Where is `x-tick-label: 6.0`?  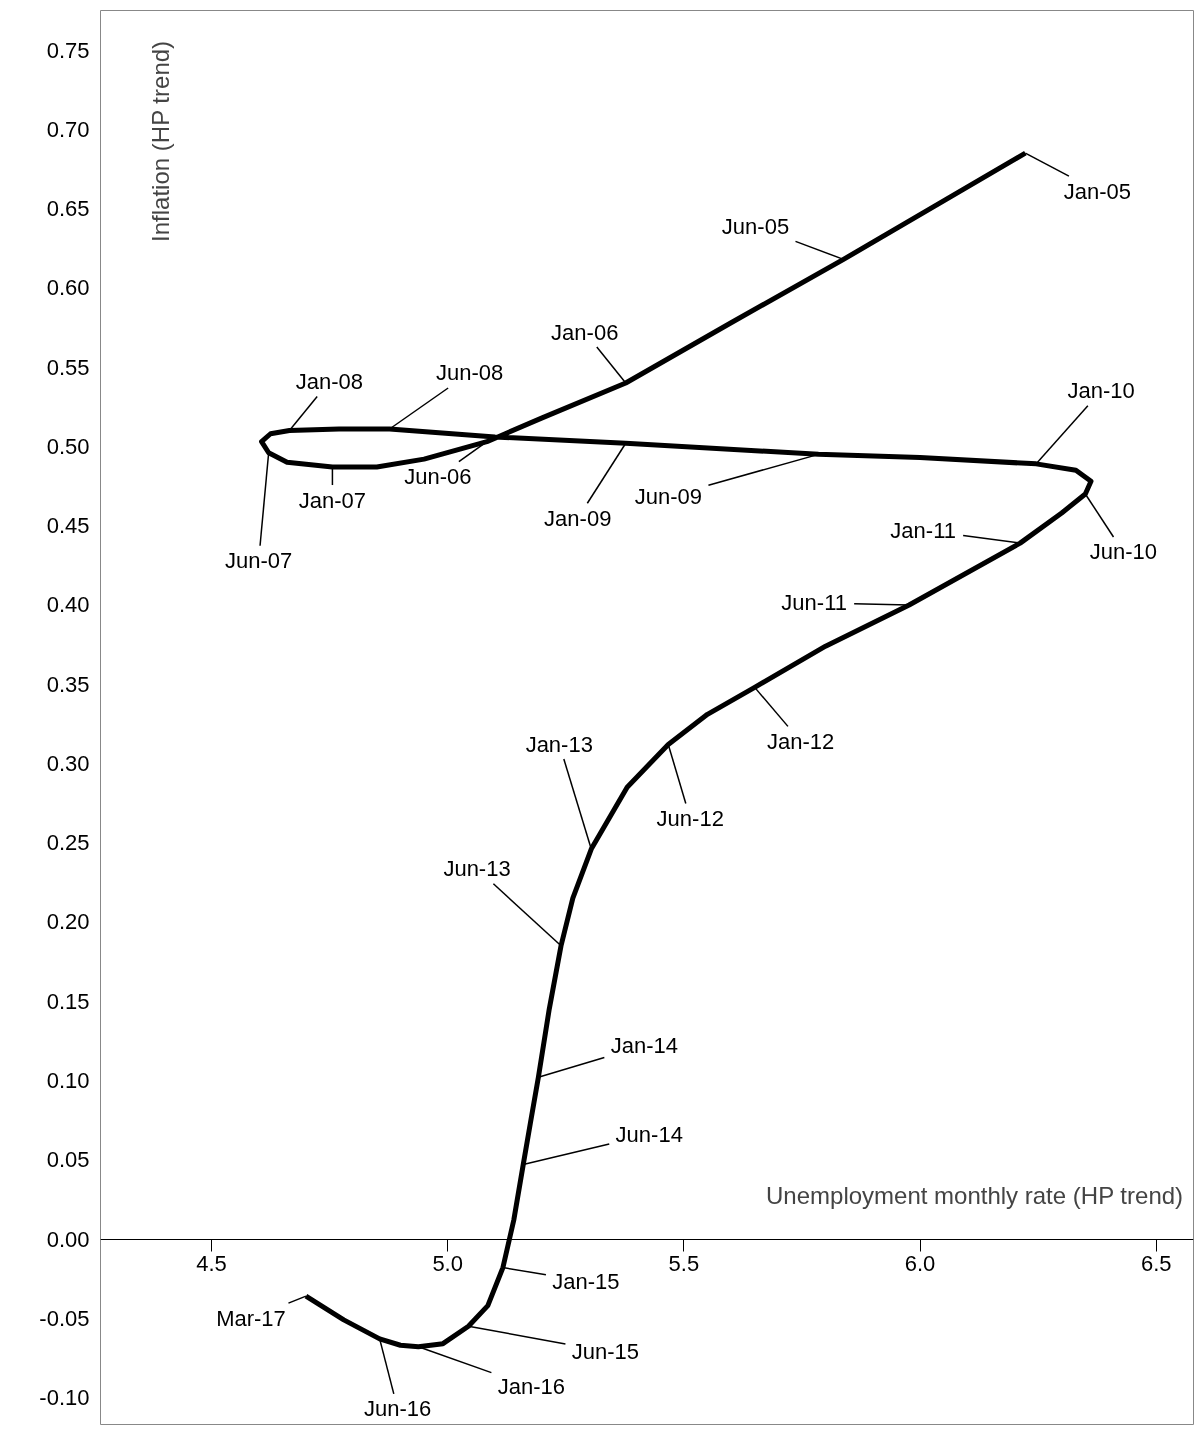 x-tick-label: 6.0 is located at coordinates (920, 1264).